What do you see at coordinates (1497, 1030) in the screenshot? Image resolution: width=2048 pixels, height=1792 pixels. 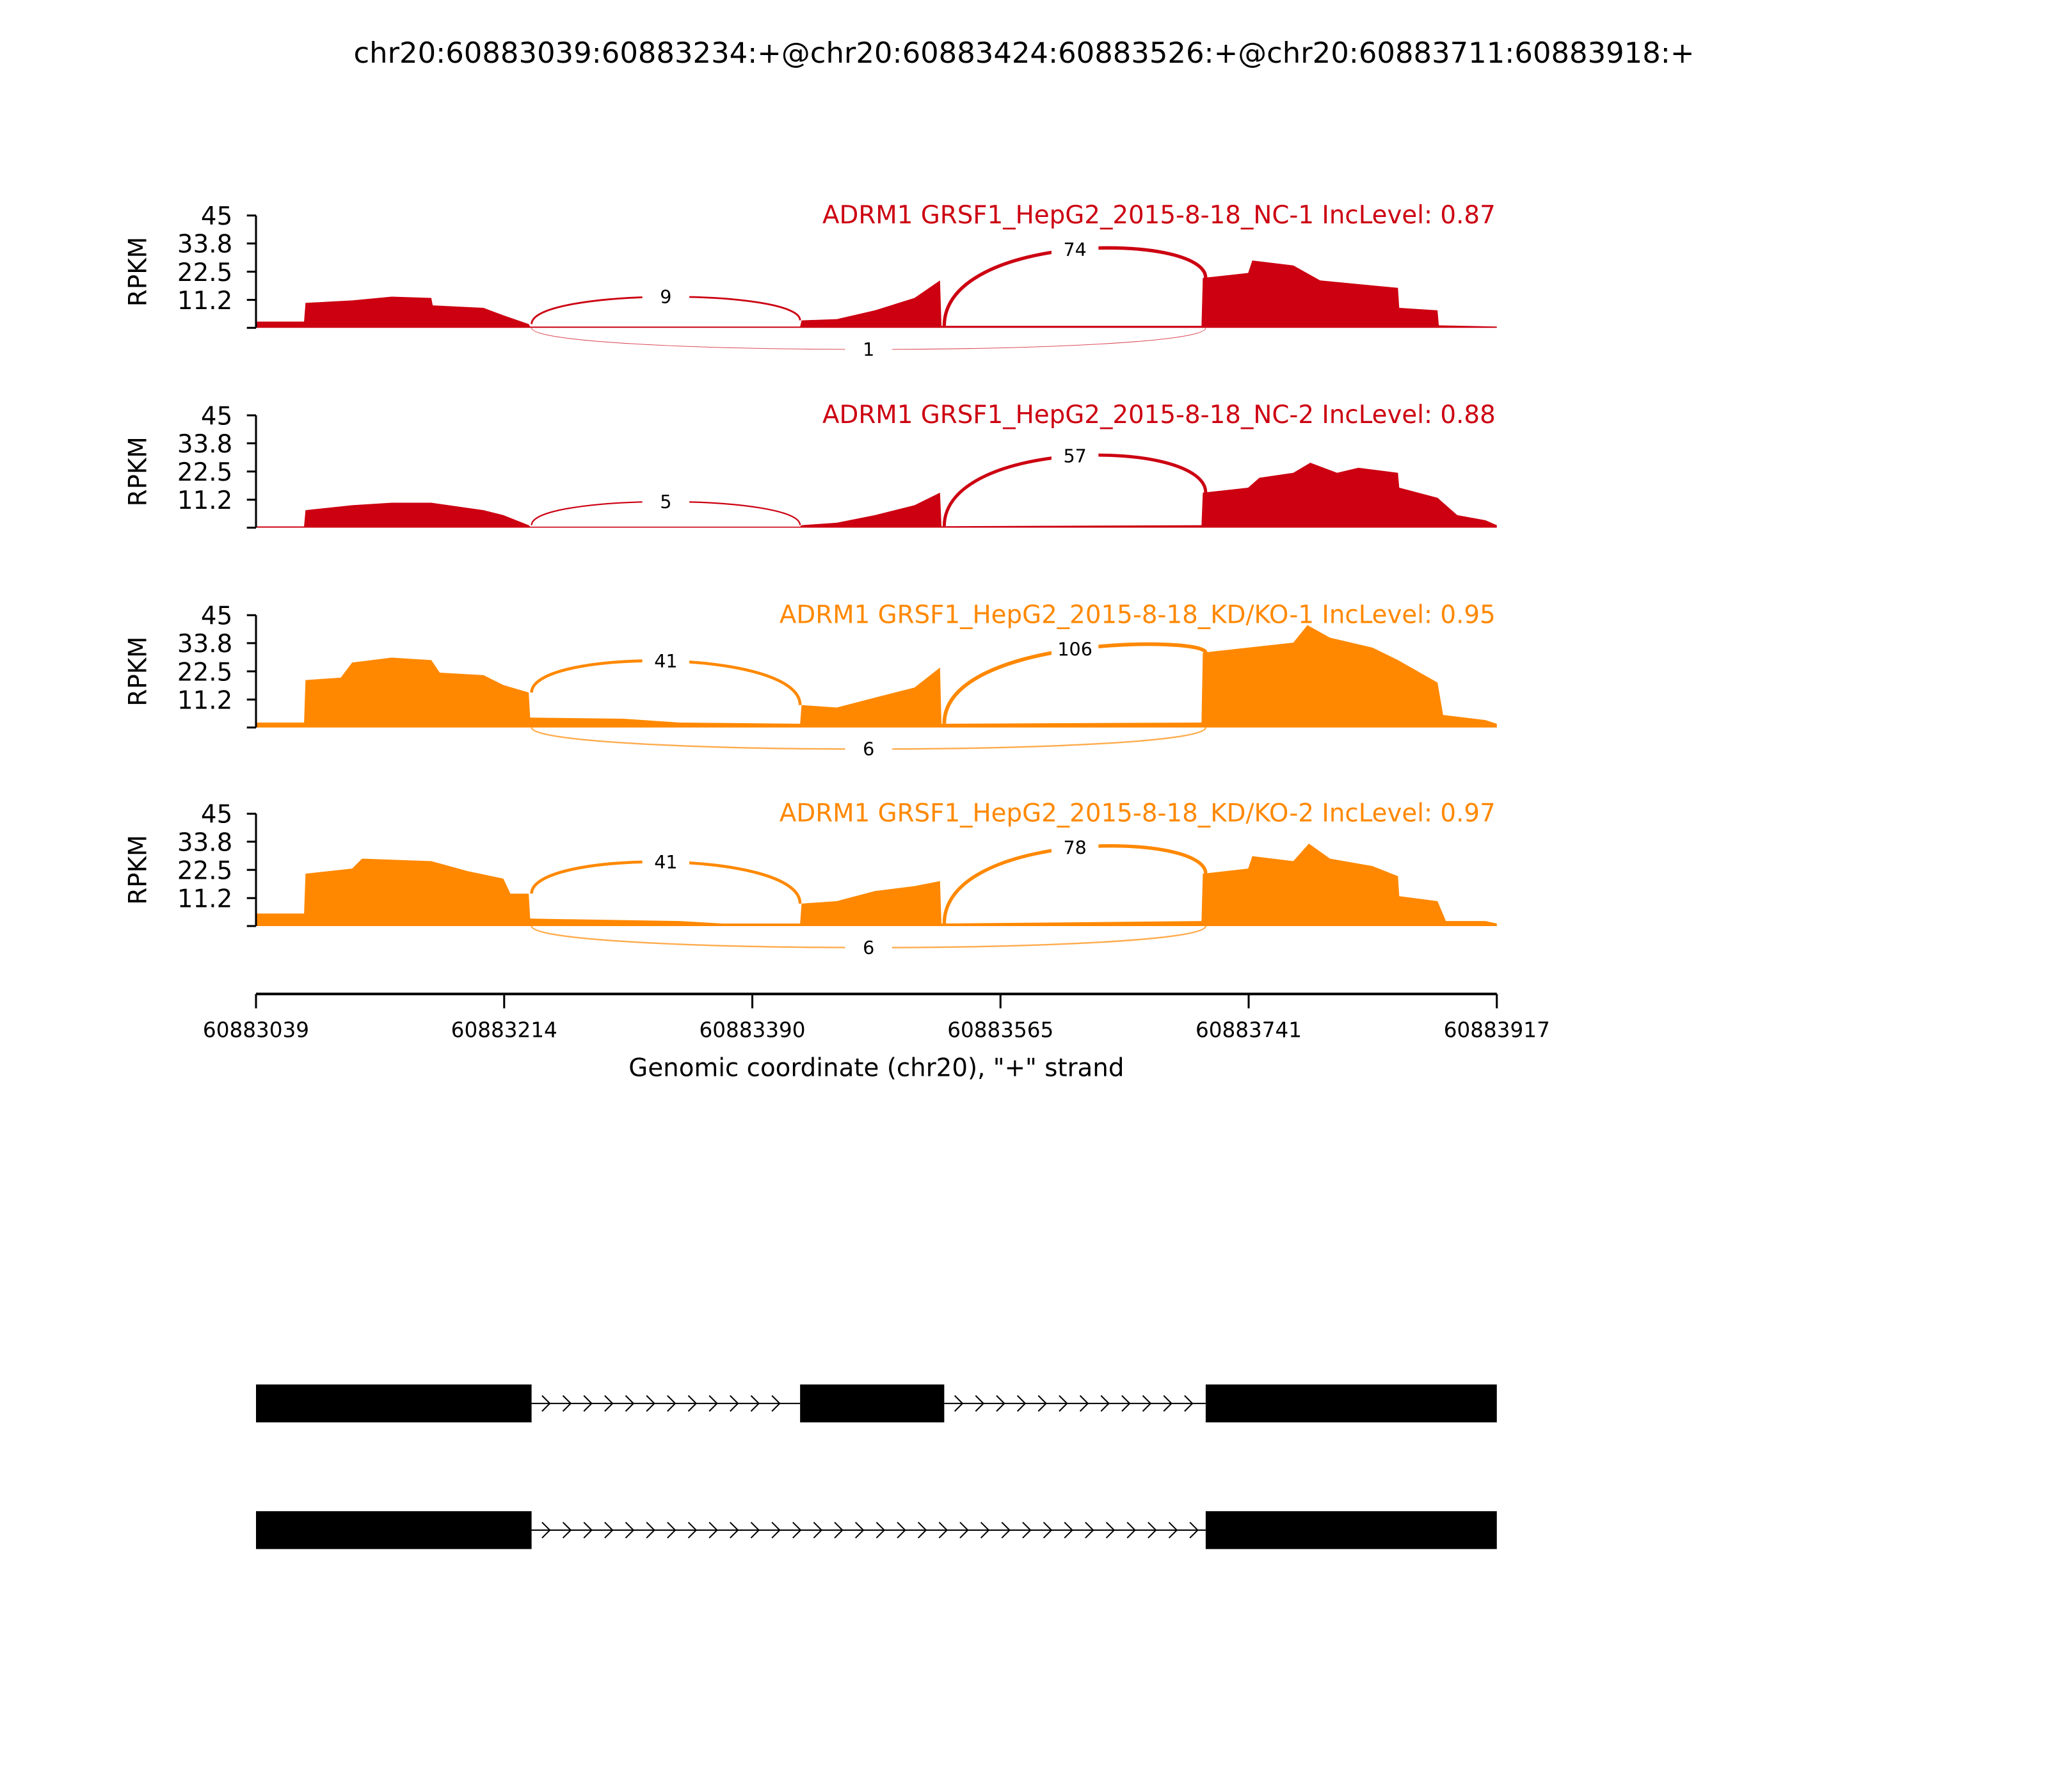 I see `x-tick-label: 60883917` at bounding box center [1497, 1030].